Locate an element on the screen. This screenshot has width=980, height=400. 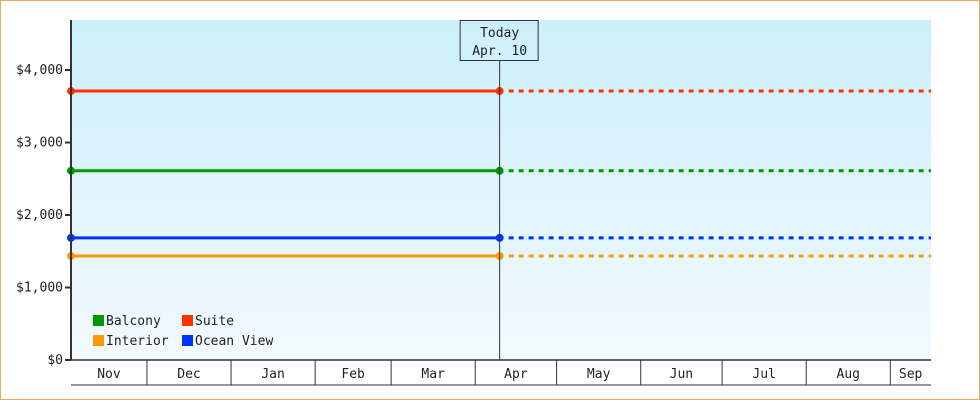
legend-label: Ocean View is located at coordinates (234, 341).